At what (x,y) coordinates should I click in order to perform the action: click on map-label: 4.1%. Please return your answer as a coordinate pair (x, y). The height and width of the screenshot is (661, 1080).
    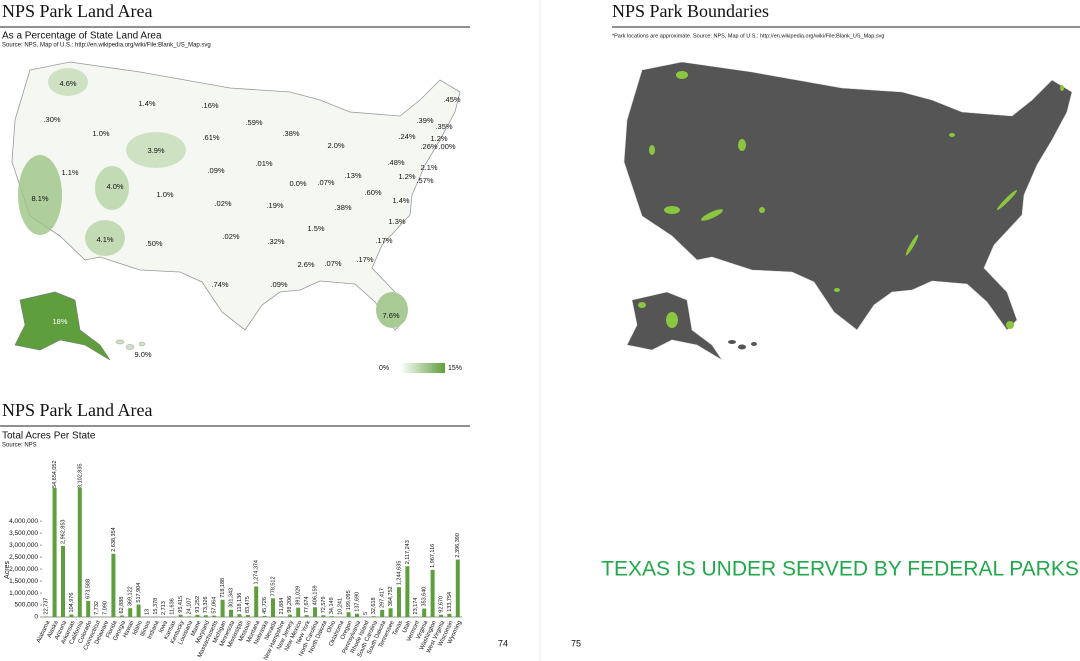
    Looking at the image, I should click on (104, 239).